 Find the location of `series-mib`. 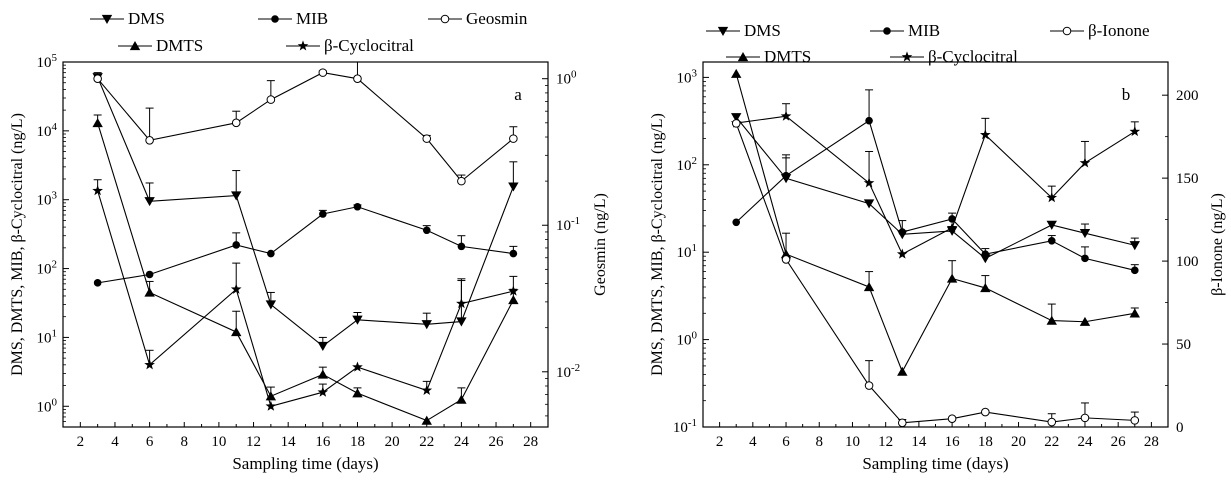

series-mib is located at coordinates (305, 244).